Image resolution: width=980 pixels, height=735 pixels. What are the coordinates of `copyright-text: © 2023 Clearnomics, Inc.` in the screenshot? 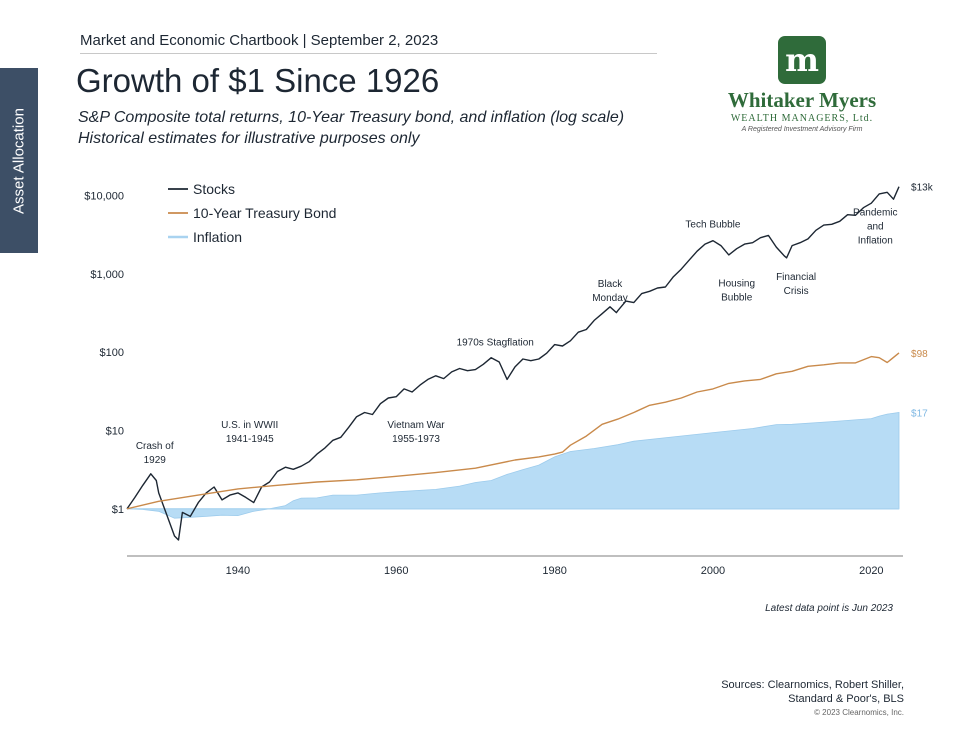 It's located at (859, 712).